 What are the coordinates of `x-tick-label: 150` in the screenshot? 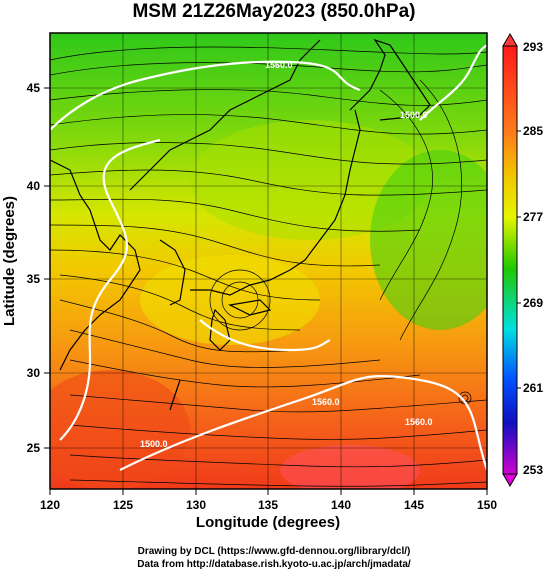 It's located at (487, 505).